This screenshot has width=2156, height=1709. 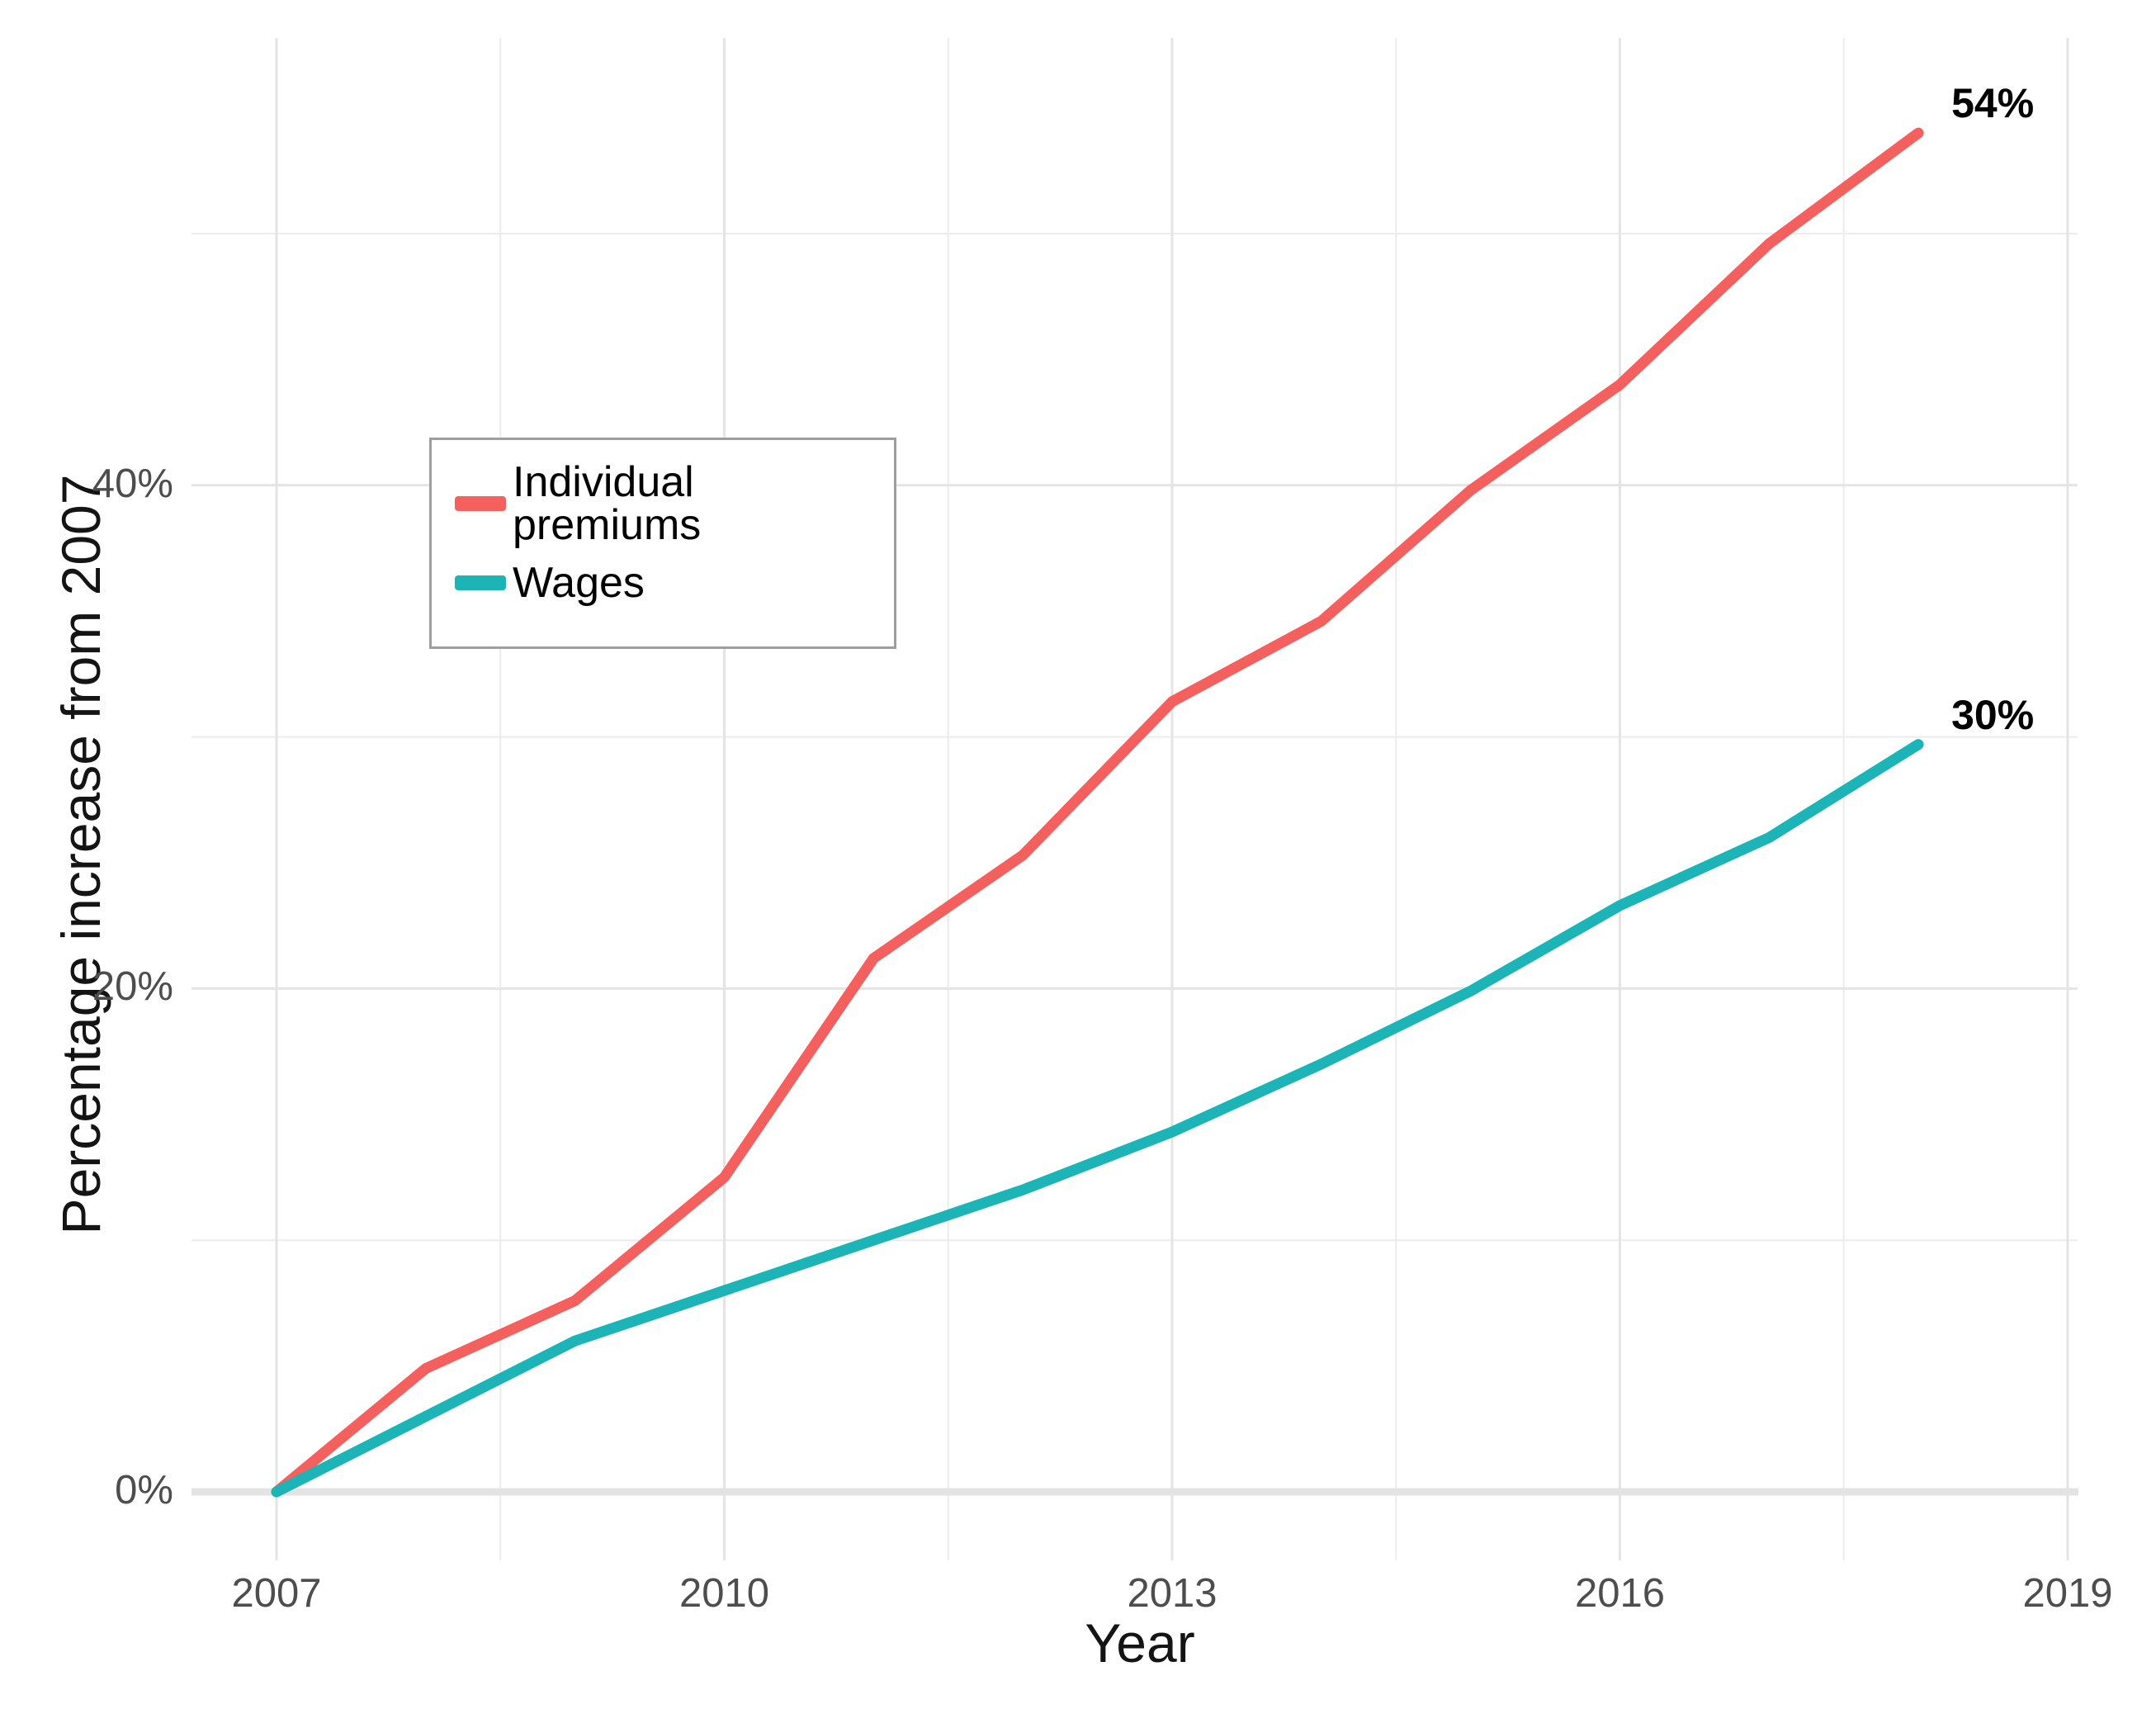 What do you see at coordinates (1993, 714) in the screenshot?
I see `end-value-label-wages: 30%` at bounding box center [1993, 714].